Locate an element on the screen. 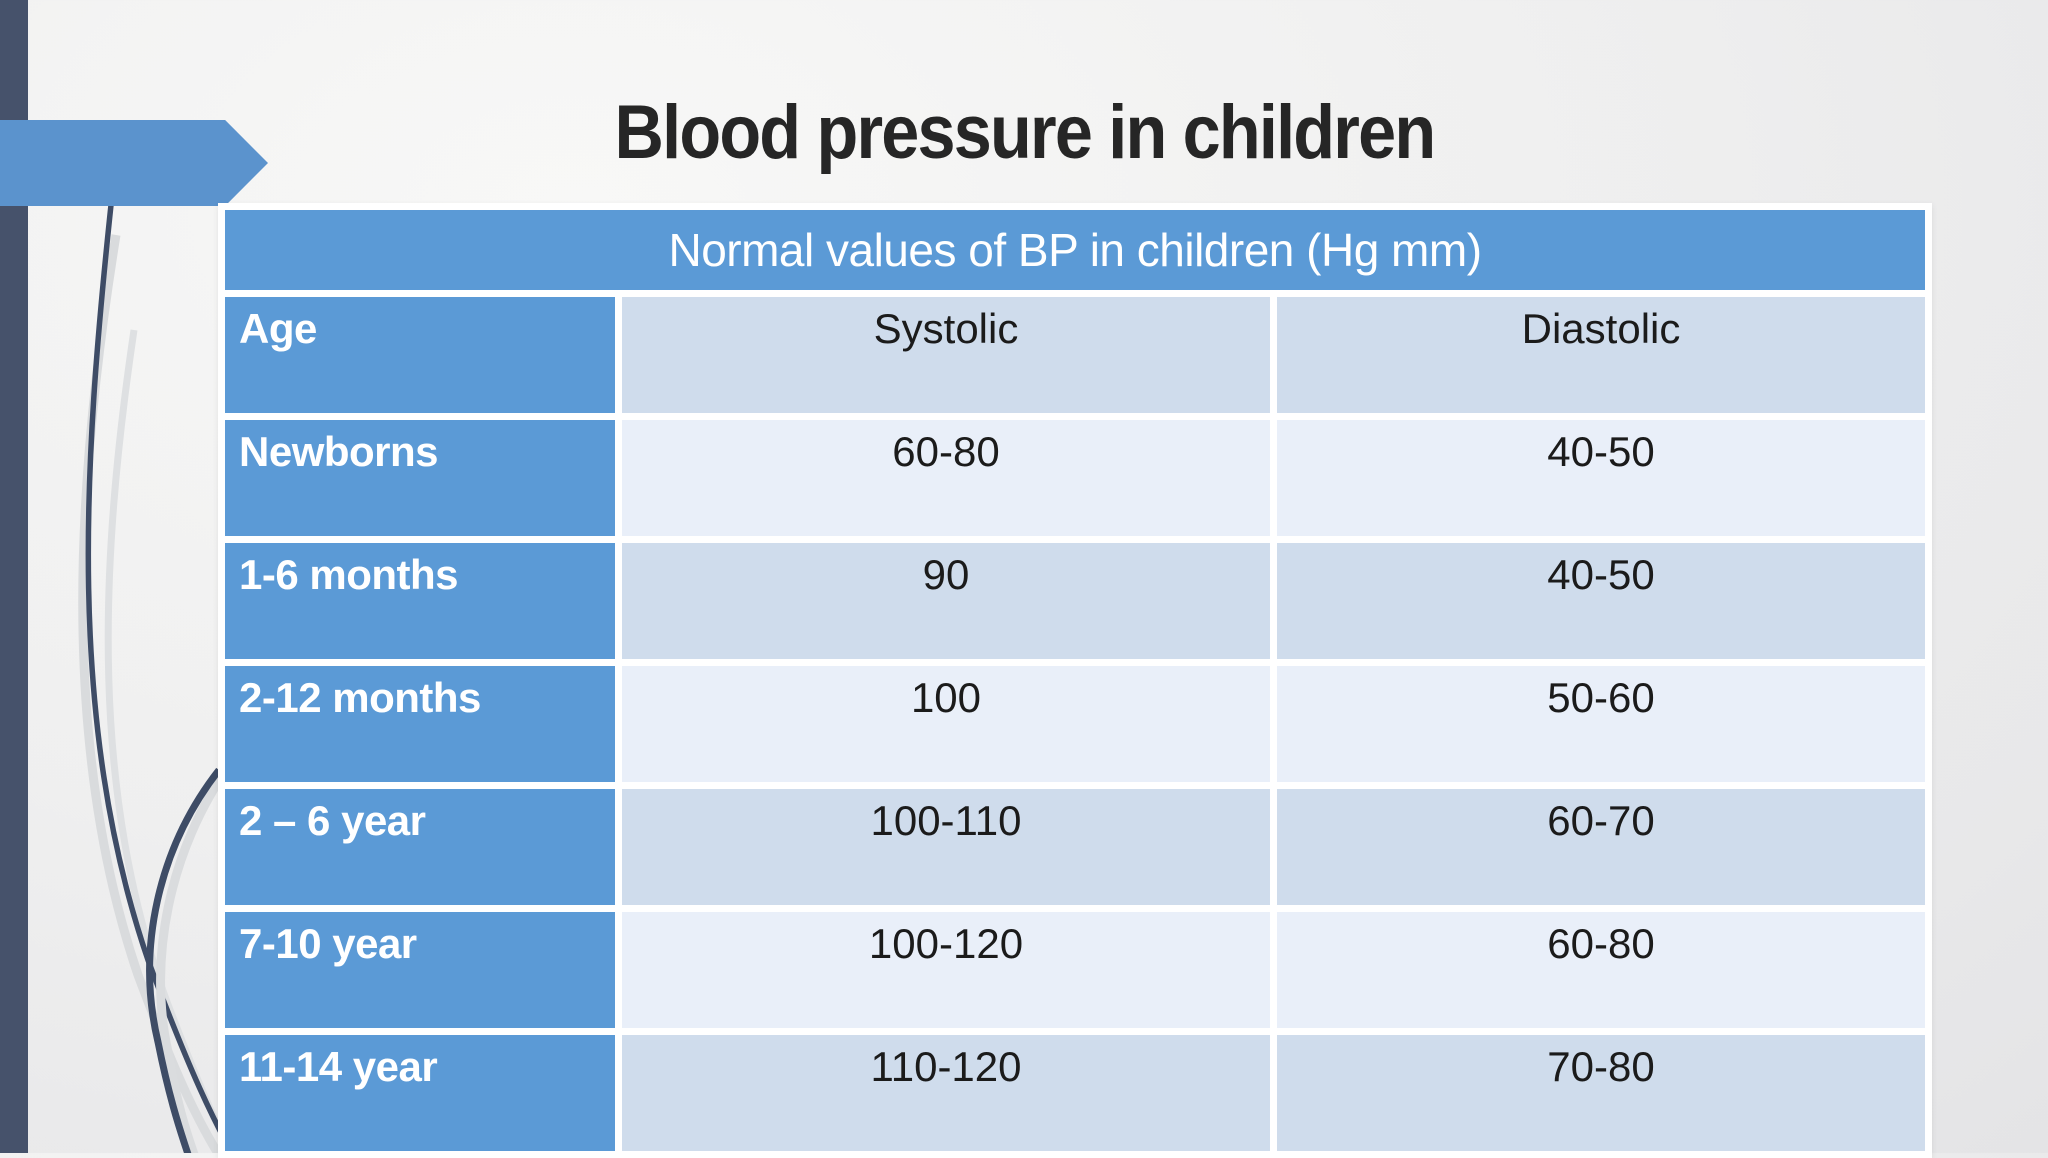 The width and height of the screenshot is (2048, 1158). column-header-age: Age is located at coordinates (420, 355).